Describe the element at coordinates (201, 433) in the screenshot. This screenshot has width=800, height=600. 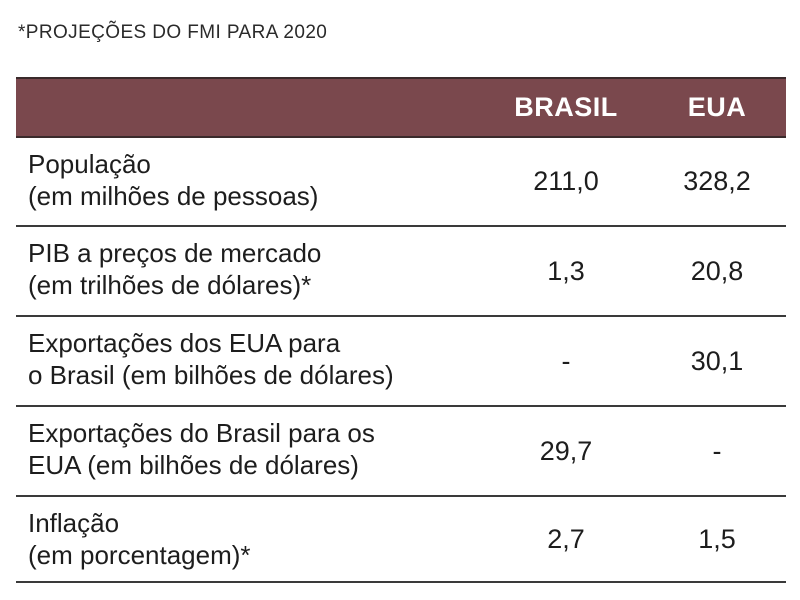
I see `row-label-line: Exportações do Brasil para os` at that location.